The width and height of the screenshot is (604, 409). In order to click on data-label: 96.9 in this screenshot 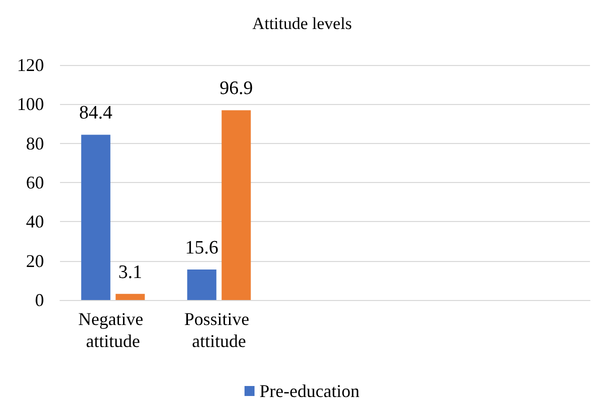, I will do `click(236, 89)`.